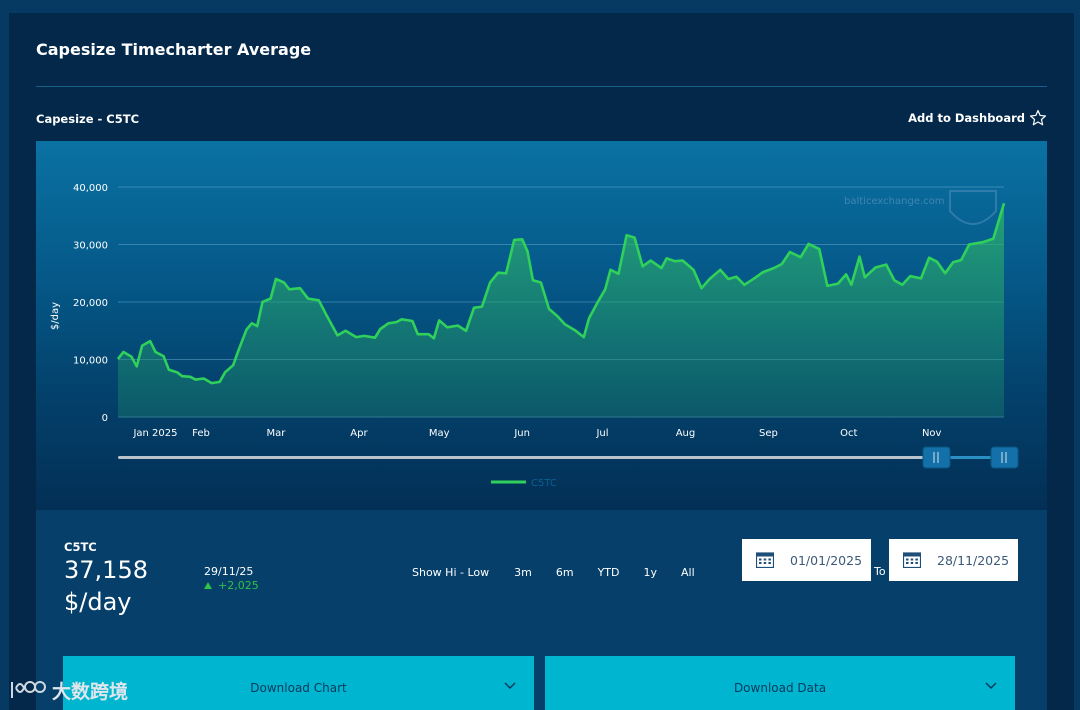 This screenshot has height=710, width=1080. I want to click on x-tick-label: Oct, so click(848, 433).